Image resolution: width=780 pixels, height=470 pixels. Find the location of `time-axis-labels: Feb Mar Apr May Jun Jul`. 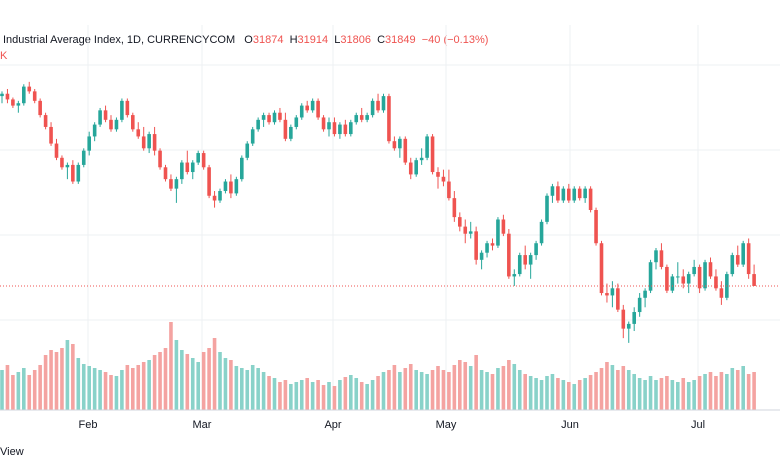

time-axis-labels: Feb Mar Apr May Jun Jul is located at coordinates (392, 425).